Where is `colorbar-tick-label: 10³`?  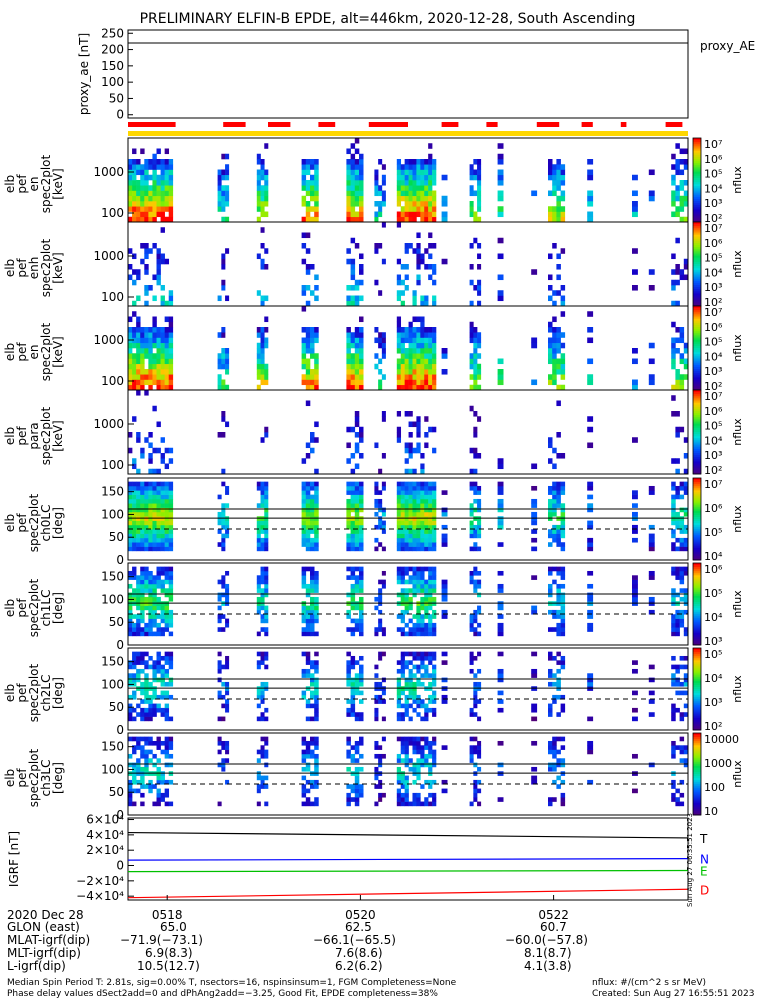
colorbar-tick-label: 10³ is located at coordinates (713, 702).